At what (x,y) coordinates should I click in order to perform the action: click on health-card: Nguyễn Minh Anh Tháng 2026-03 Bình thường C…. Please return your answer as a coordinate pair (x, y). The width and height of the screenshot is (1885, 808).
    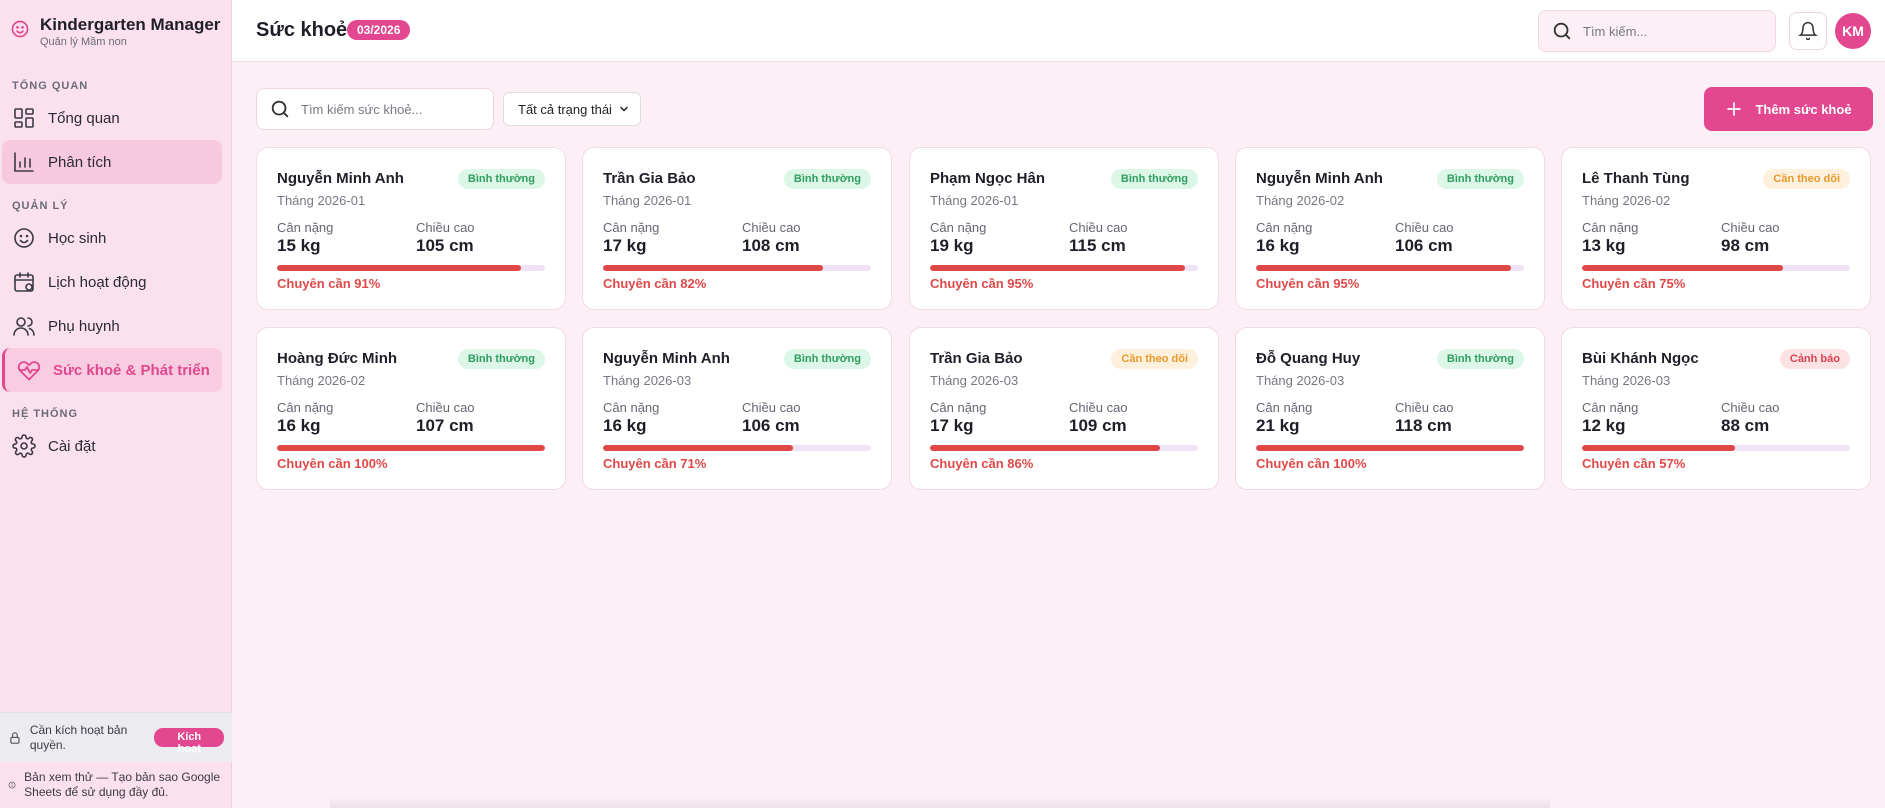
    Looking at the image, I should click on (737, 408).